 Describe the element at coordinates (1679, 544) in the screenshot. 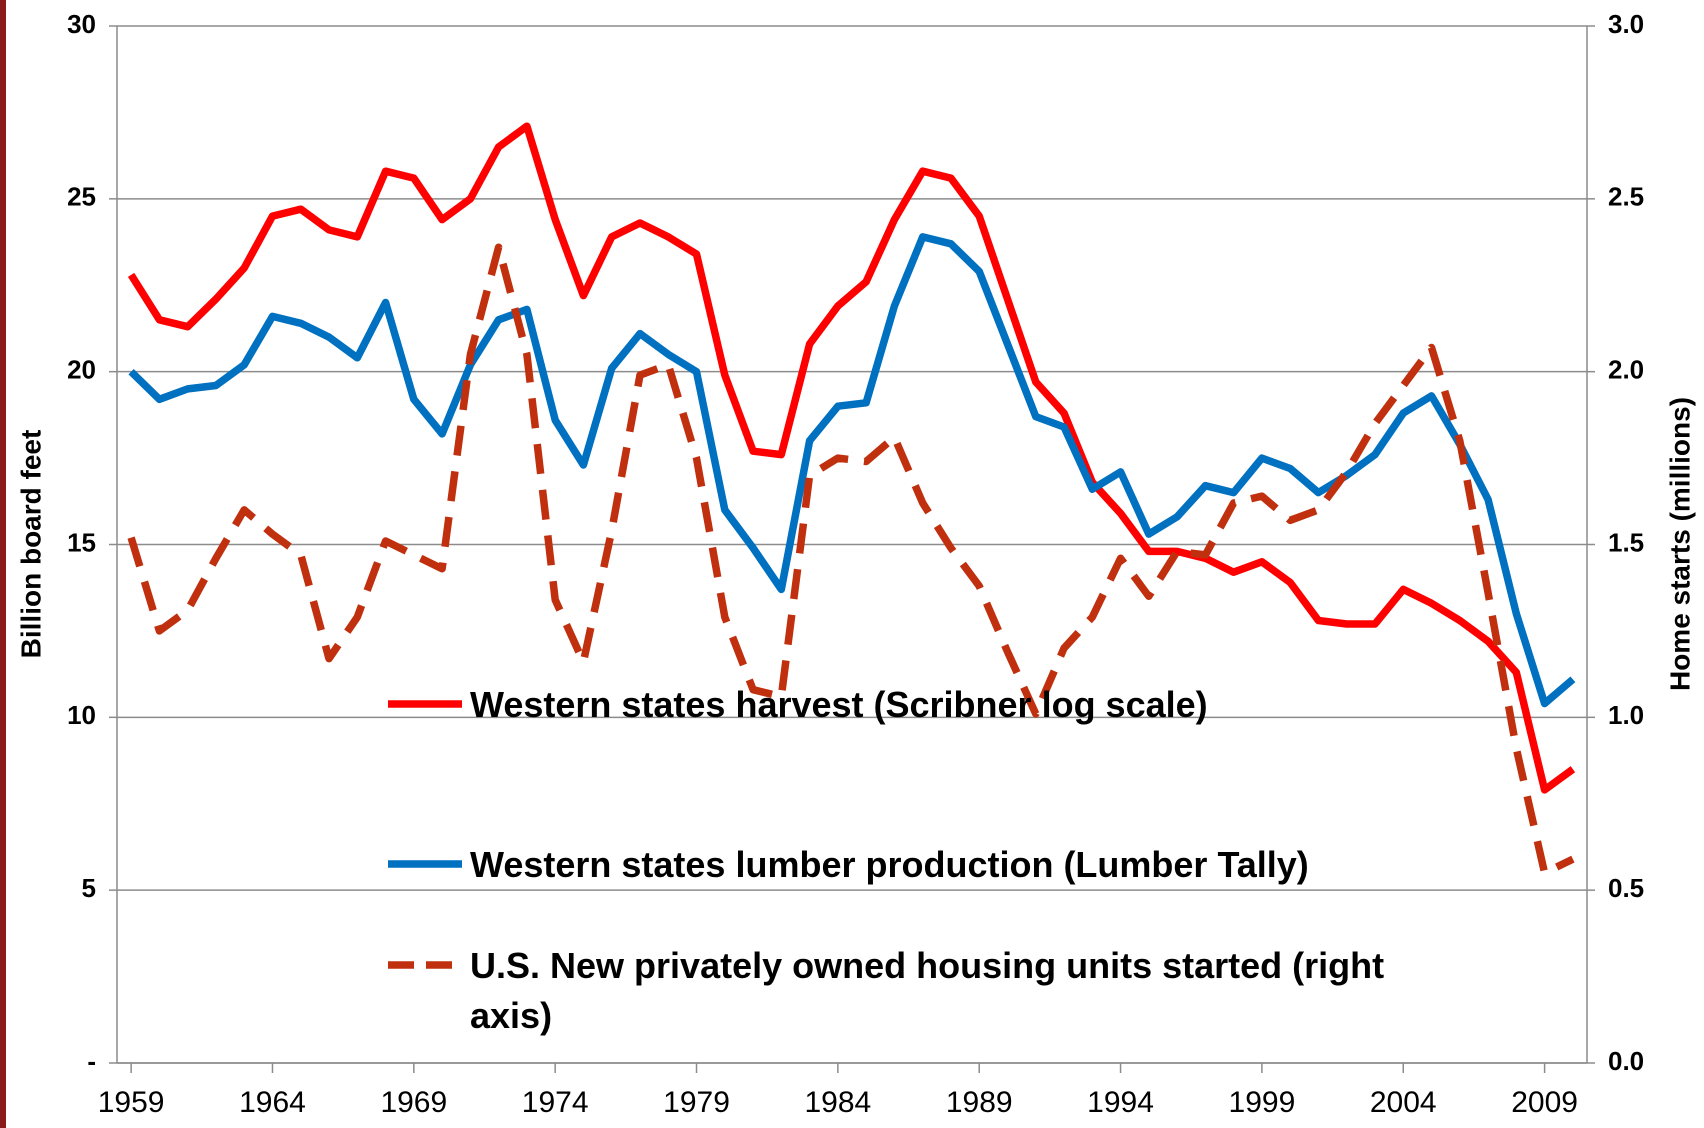

I see `y2-axis-title: Home starts (millions)` at that location.